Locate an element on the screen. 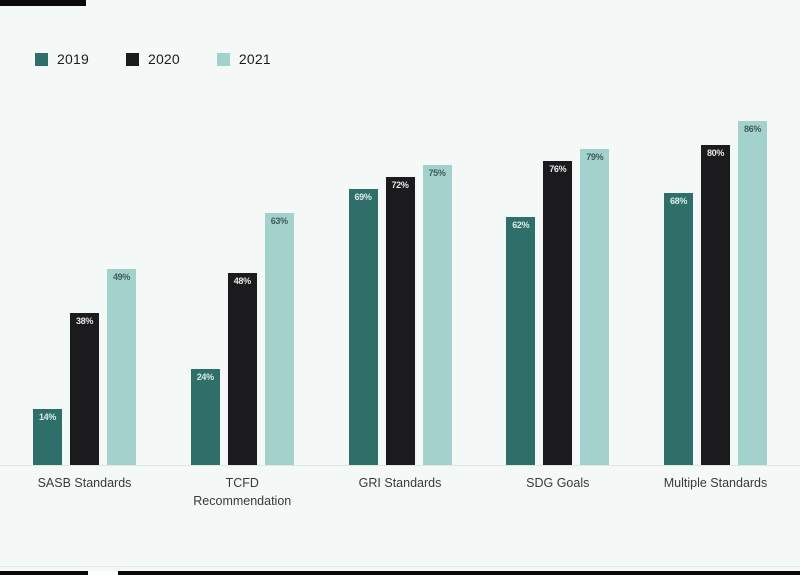 Image resolution: width=800 pixels, height=575 pixels. legend-item-2019: 2019 is located at coordinates (62, 59).